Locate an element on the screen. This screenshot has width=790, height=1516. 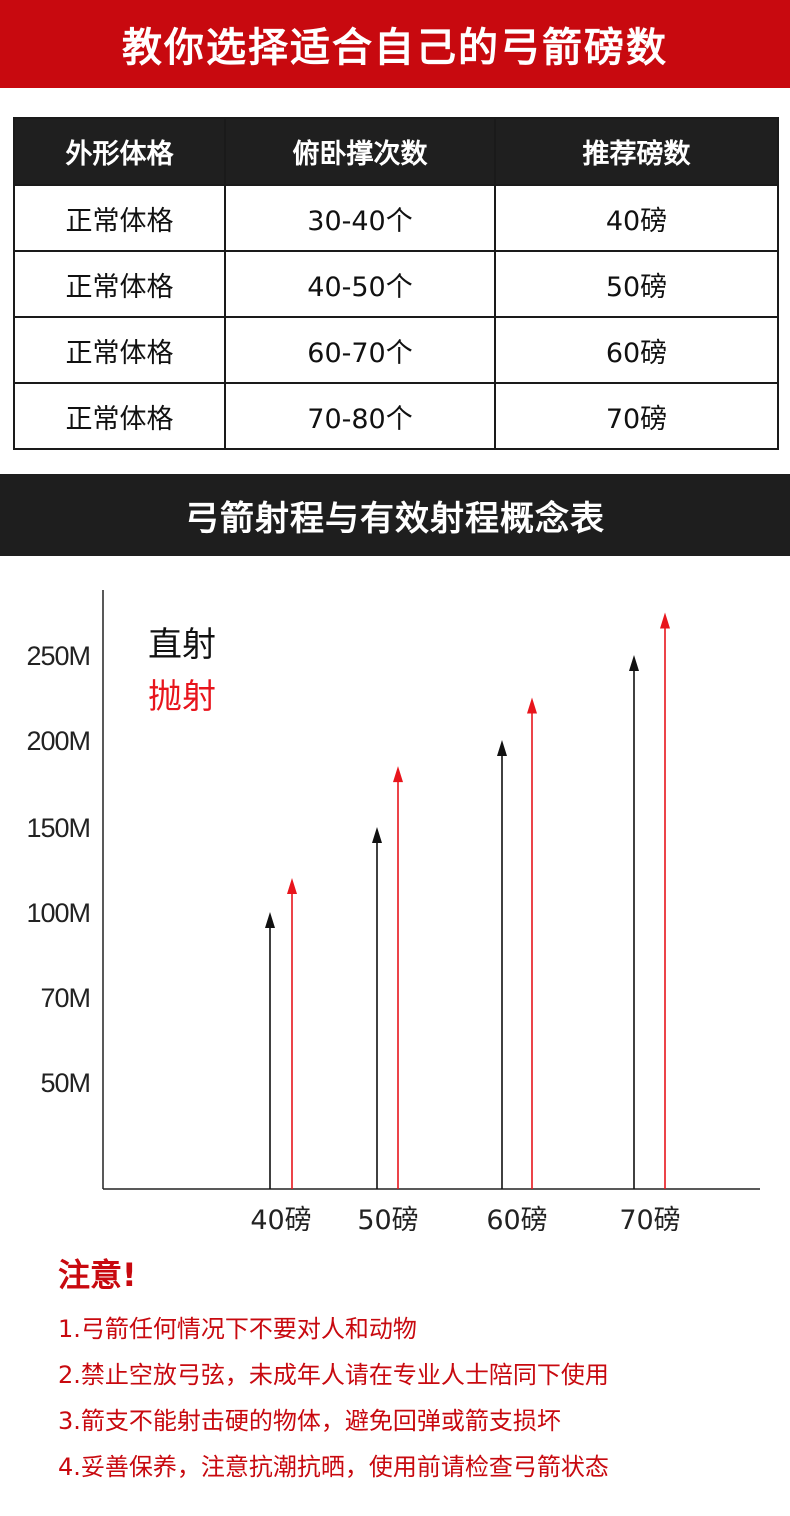
x-tick-label: 60磅 is located at coordinates (516, 1220).